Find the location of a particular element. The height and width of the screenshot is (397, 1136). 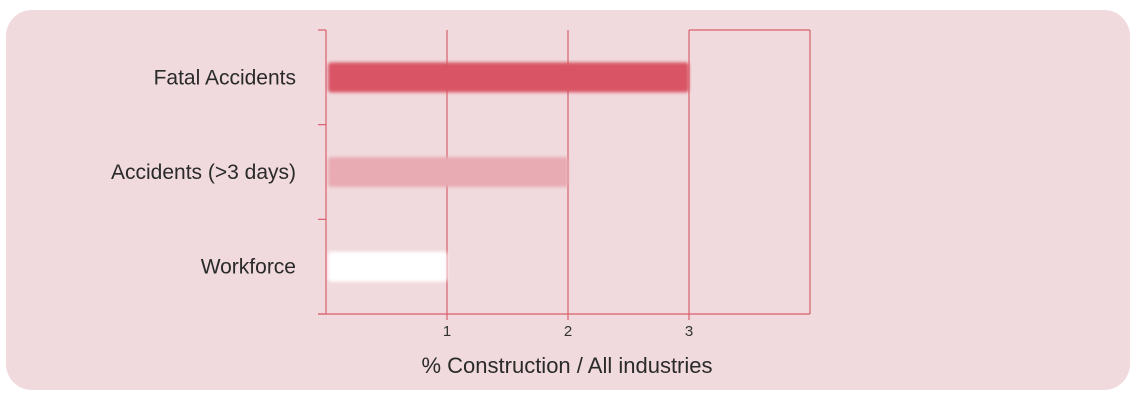

category-label-2: Workforce is located at coordinates (248, 267).